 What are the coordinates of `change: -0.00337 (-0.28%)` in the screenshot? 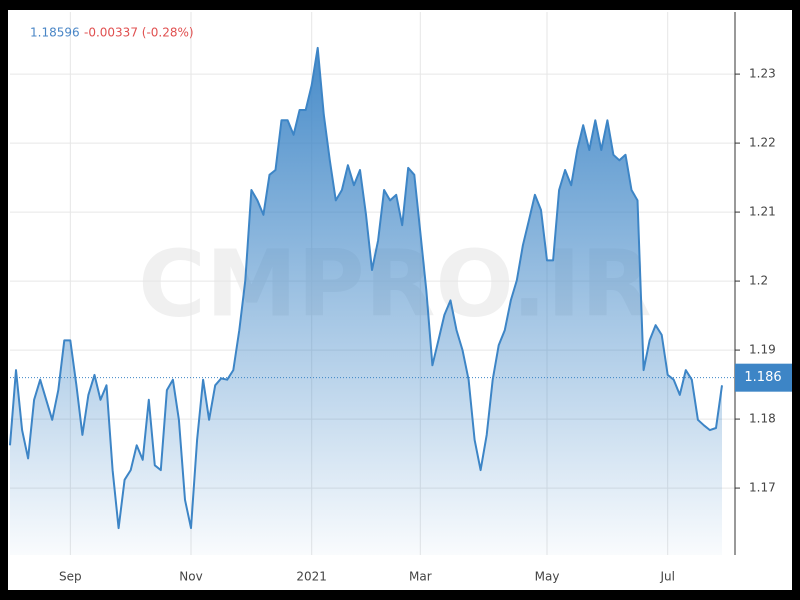 It's located at (139, 33).